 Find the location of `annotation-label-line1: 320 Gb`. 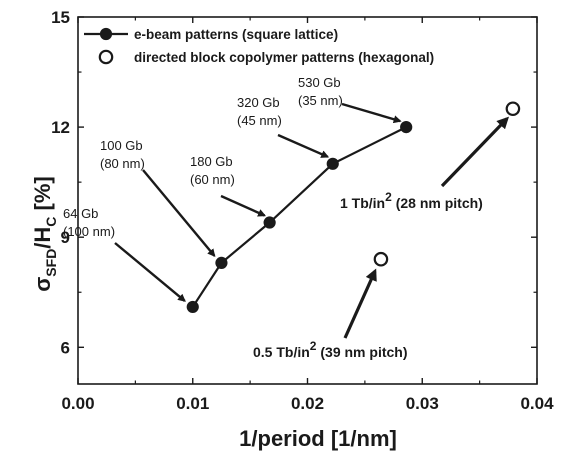

annotation-label-line1: 320 Gb is located at coordinates (258, 102).